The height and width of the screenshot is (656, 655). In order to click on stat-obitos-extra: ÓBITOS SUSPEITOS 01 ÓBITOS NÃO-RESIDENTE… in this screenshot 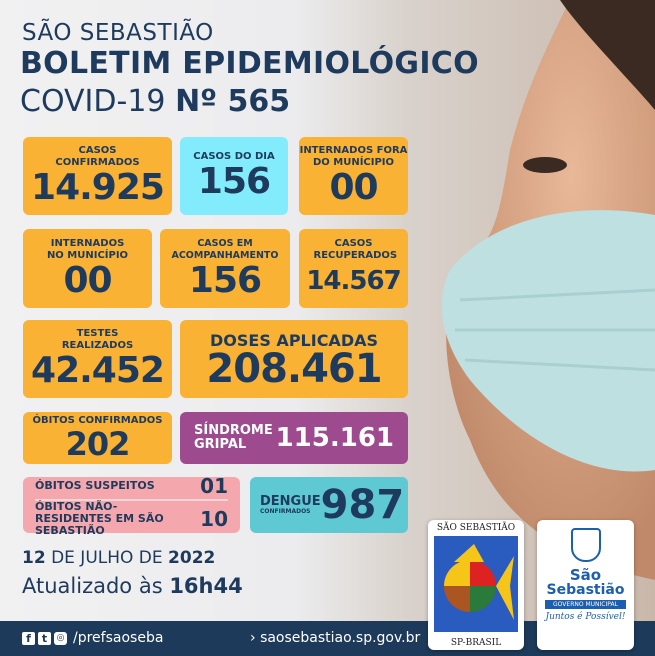, I will do `click(131, 505)`.